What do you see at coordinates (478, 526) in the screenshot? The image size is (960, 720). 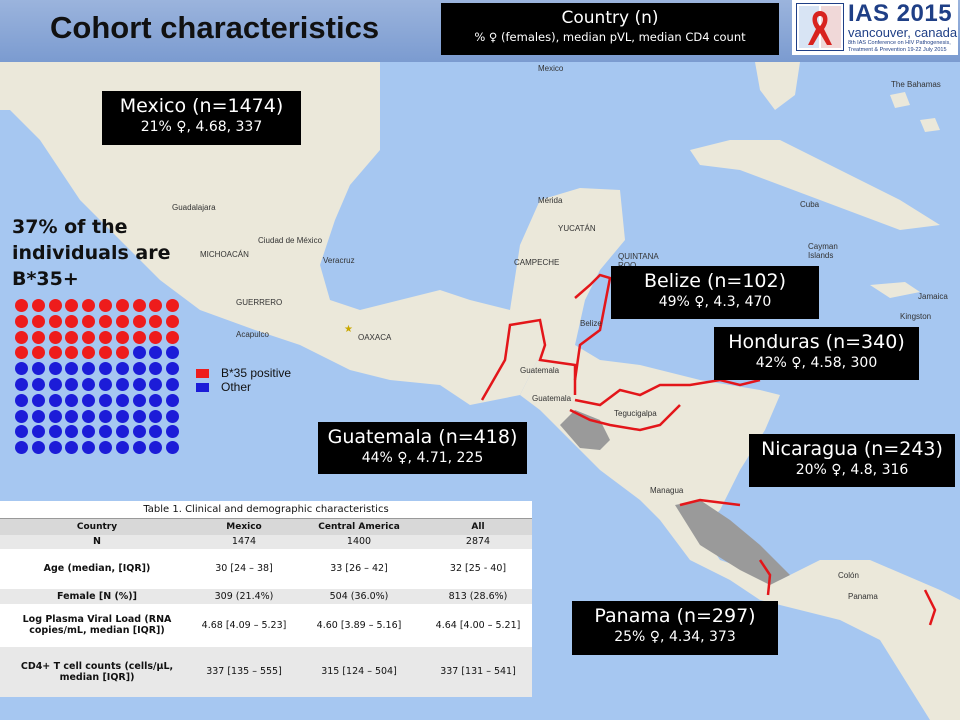 I see `table-header-all: All` at bounding box center [478, 526].